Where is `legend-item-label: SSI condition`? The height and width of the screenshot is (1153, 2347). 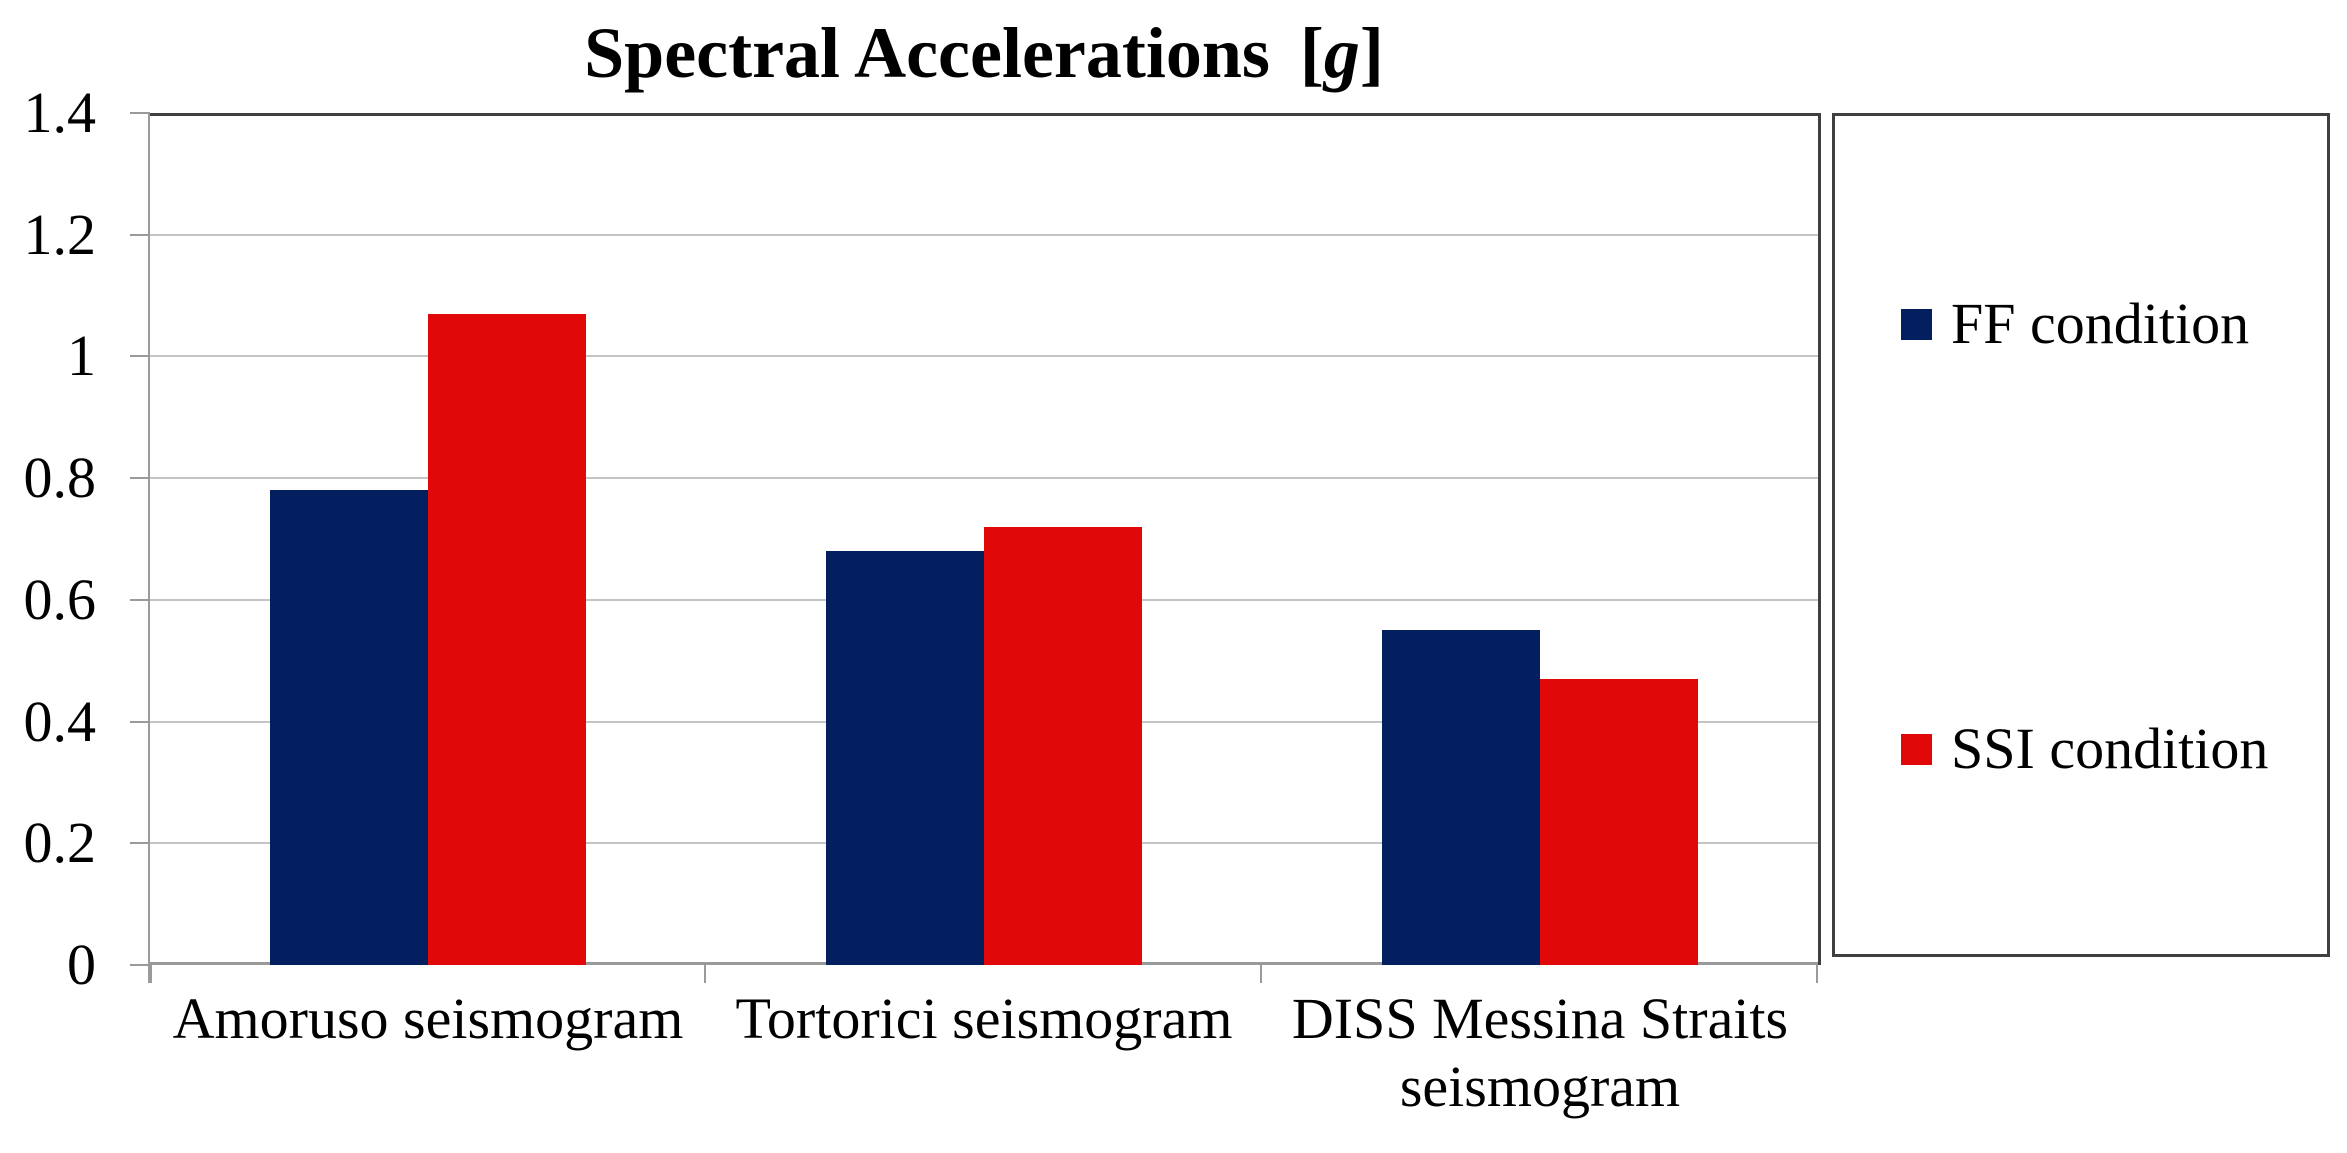
legend-item-label: SSI condition is located at coordinates (2110, 748).